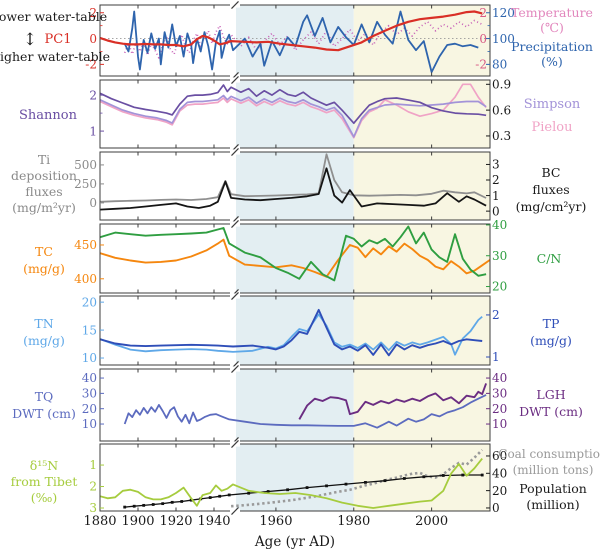 This screenshot has height=553, width=600. I want to click on panel-label-line: Simpson, so click(552, 104).